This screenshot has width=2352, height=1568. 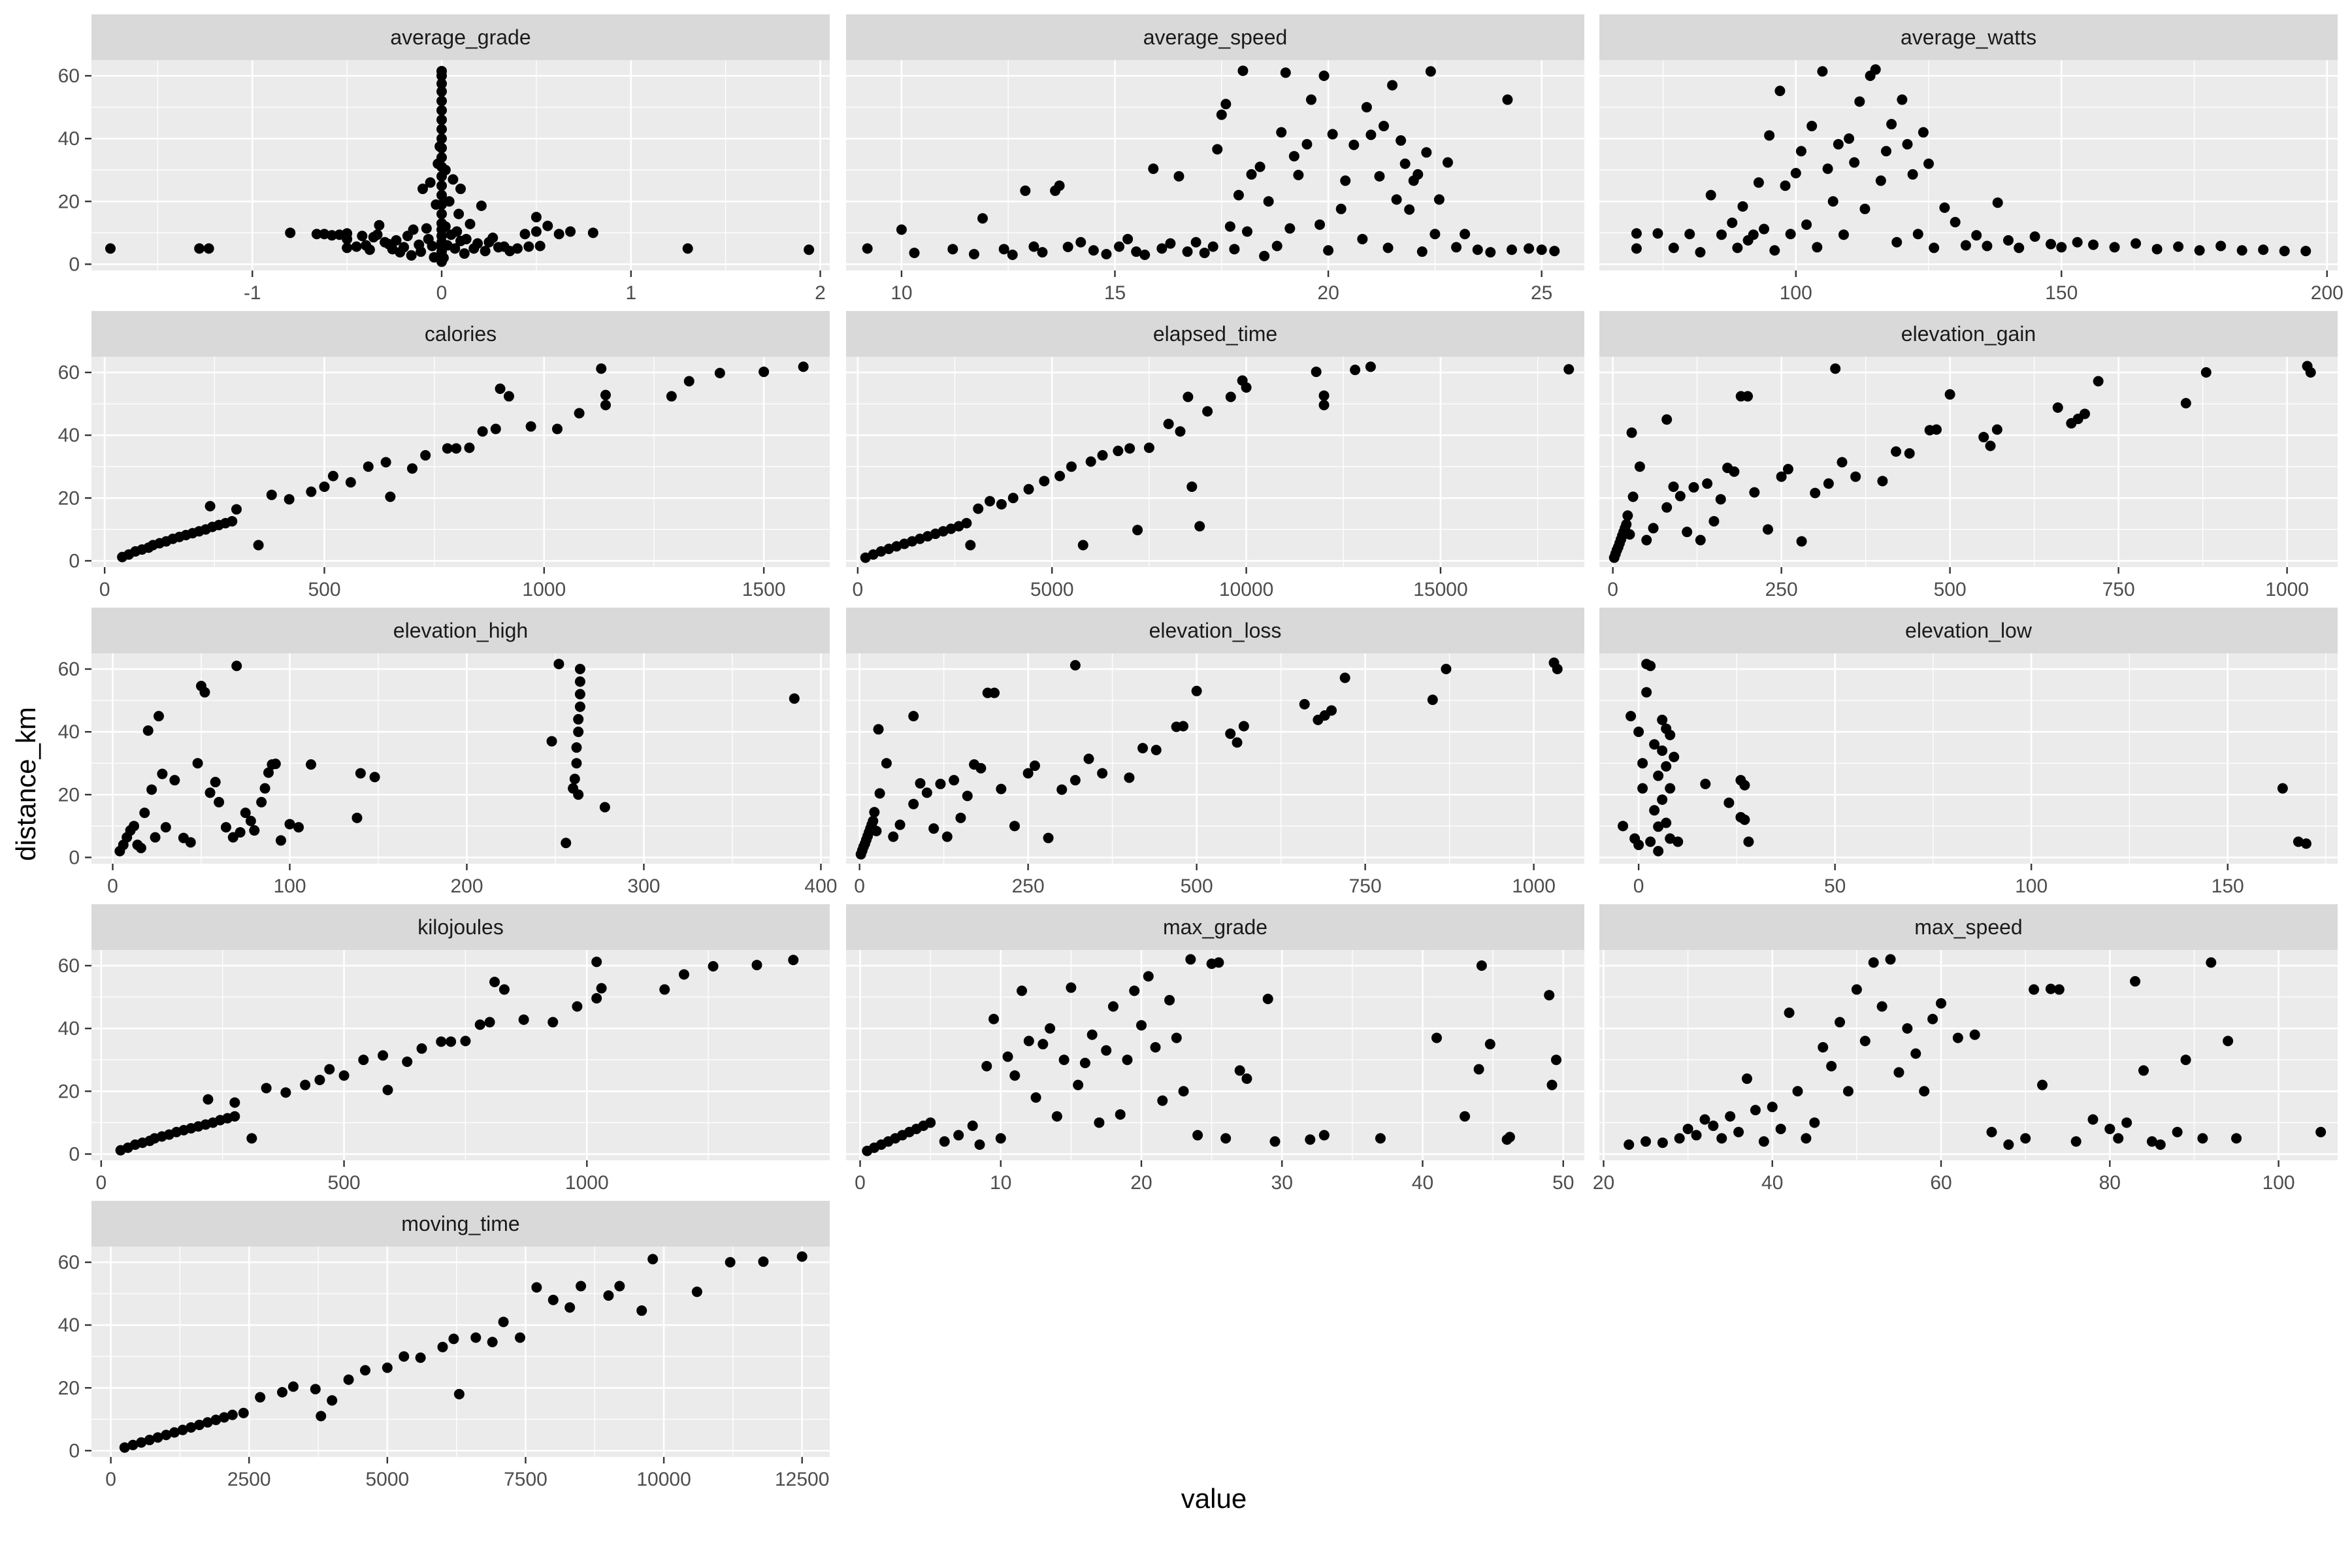 What do you see at coordinates (1971, 161) in the screenshot?
I see `points-average-watts` at bounding box center [1971, 161].